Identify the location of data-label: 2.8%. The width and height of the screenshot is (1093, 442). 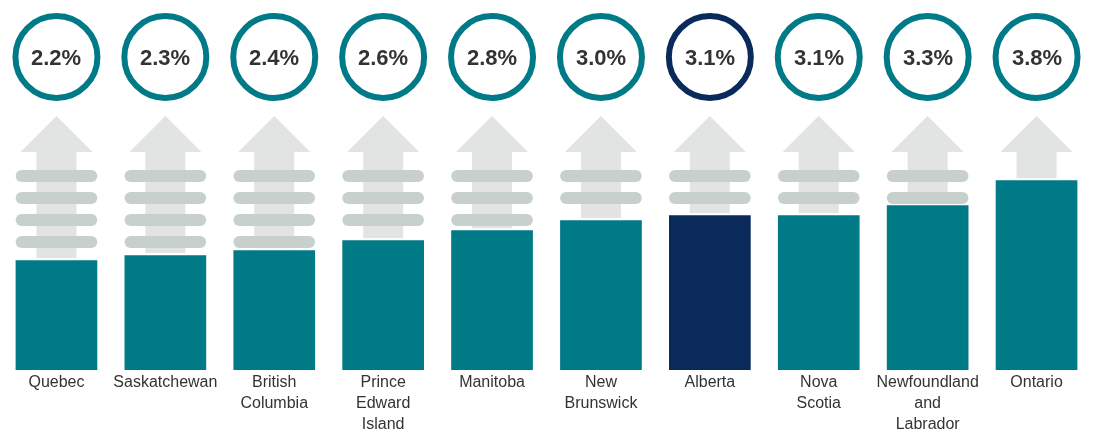
(492, 57).